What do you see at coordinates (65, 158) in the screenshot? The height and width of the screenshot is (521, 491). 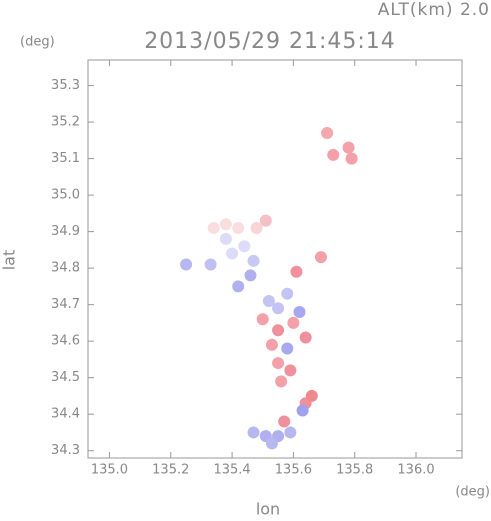 I see `y-tick-label: 35.1` at bounding box center [65, 158].